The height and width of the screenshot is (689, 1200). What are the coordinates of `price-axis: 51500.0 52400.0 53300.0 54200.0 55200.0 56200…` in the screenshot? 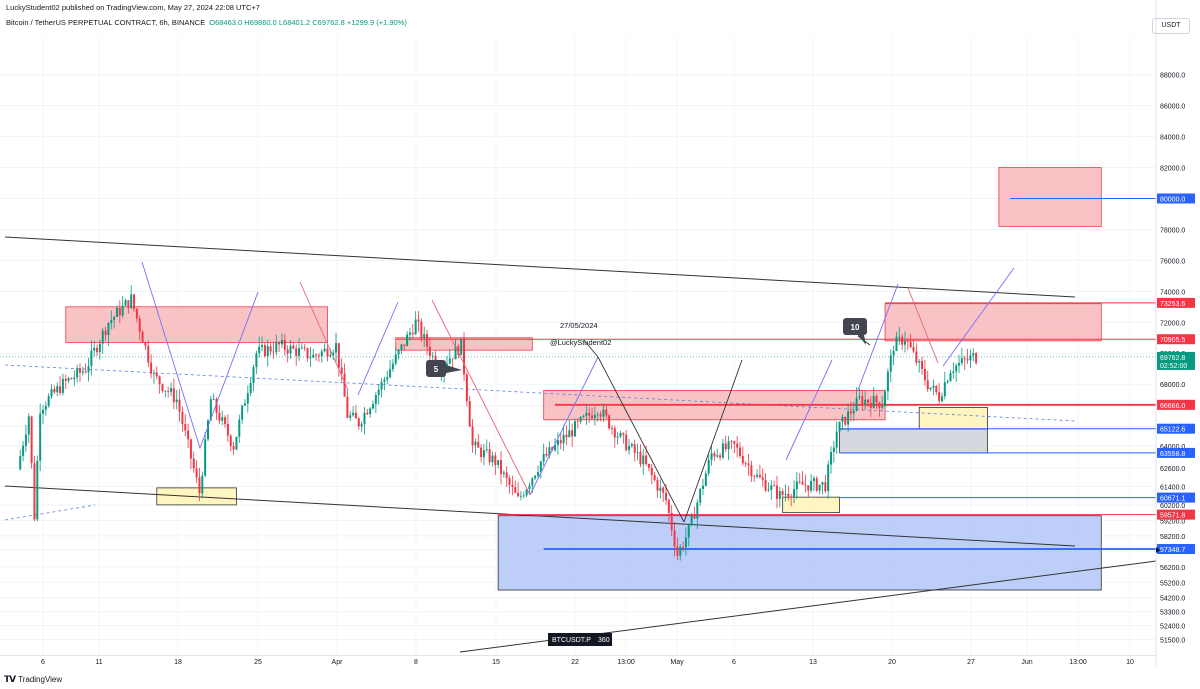 It's located at (1177, 344).